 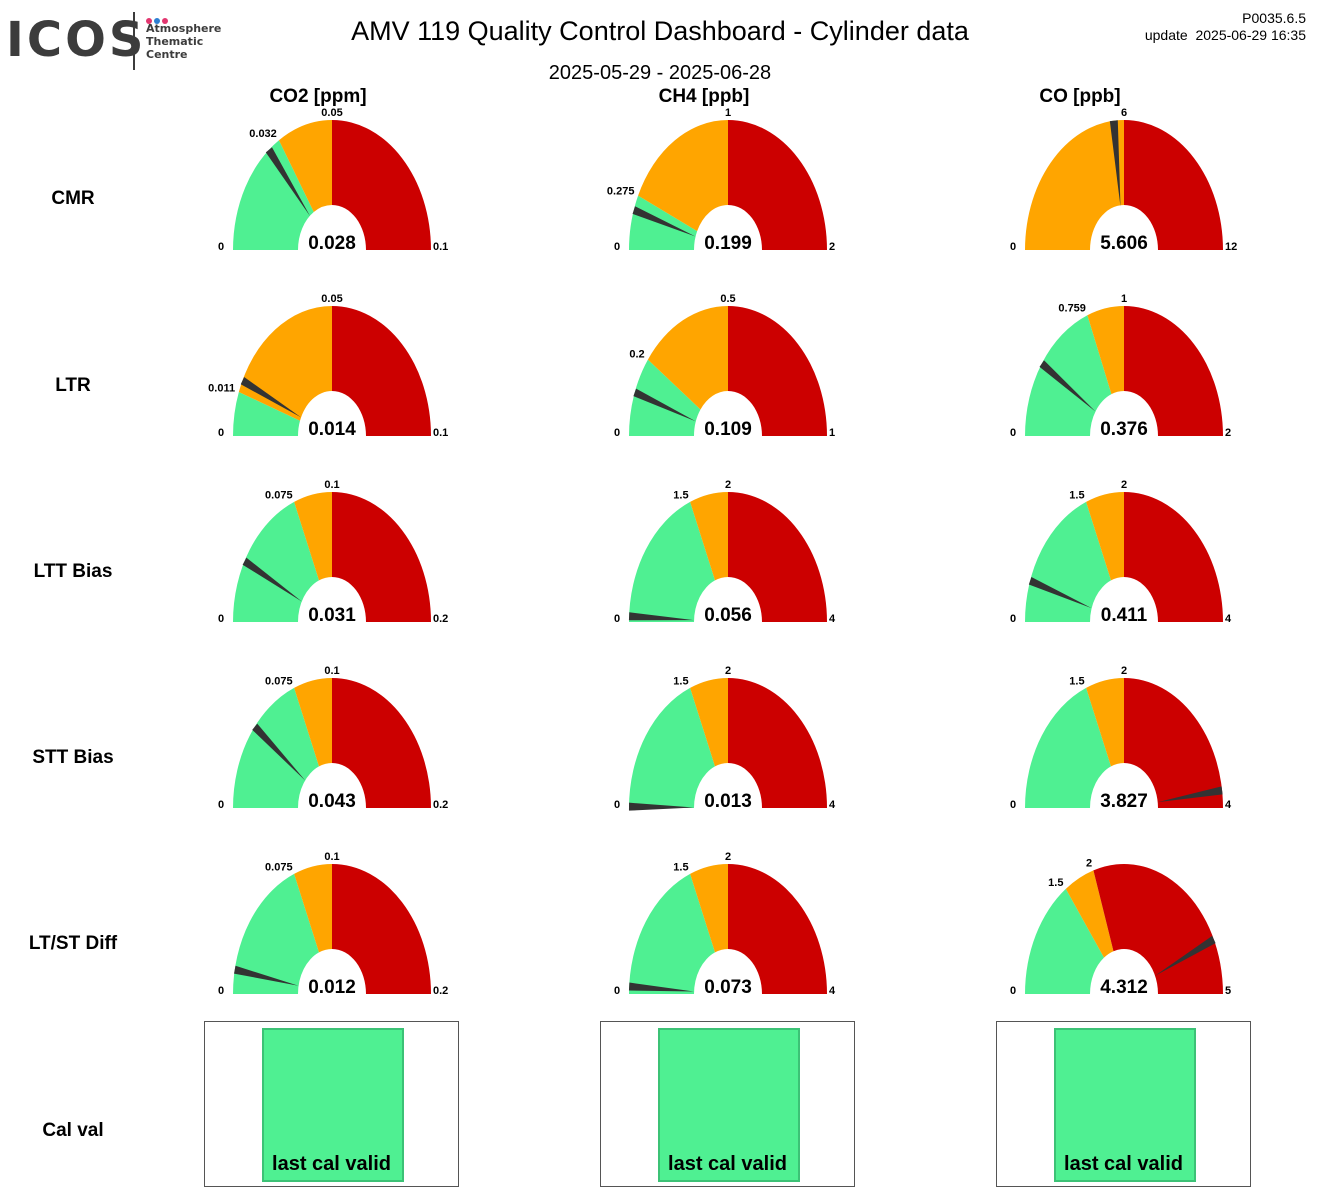 What do you see at coordinates (727, 299) in the screenshot?
I see `gauge-threshold-label: 0.5` at bounding box center [727, 299].